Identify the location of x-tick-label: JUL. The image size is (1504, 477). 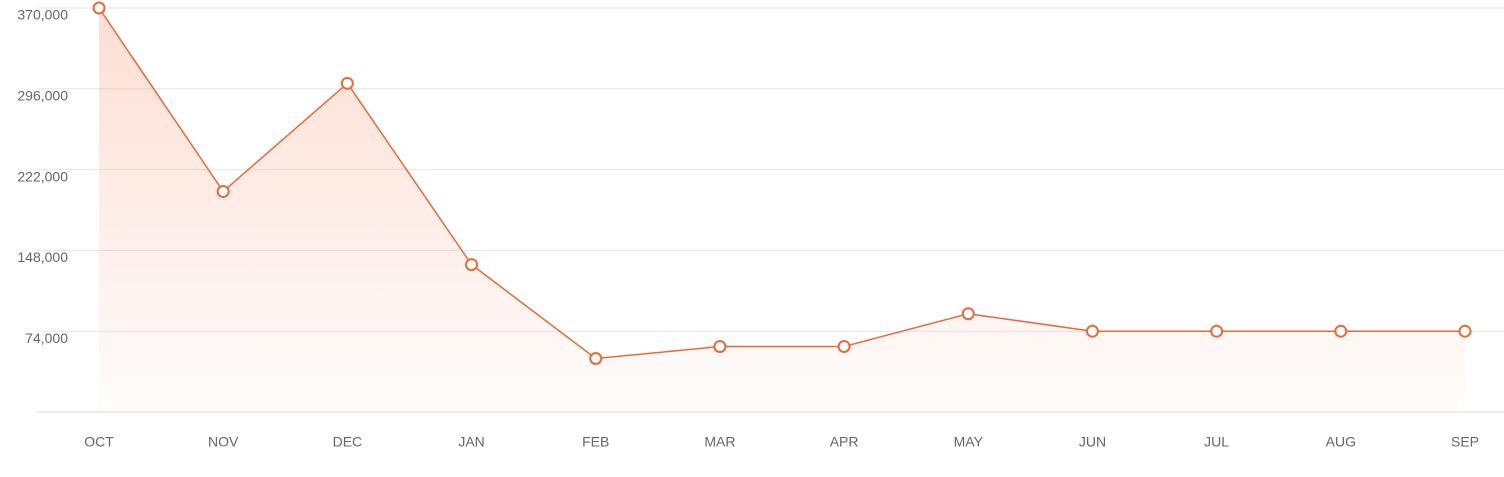
(1216, 442).